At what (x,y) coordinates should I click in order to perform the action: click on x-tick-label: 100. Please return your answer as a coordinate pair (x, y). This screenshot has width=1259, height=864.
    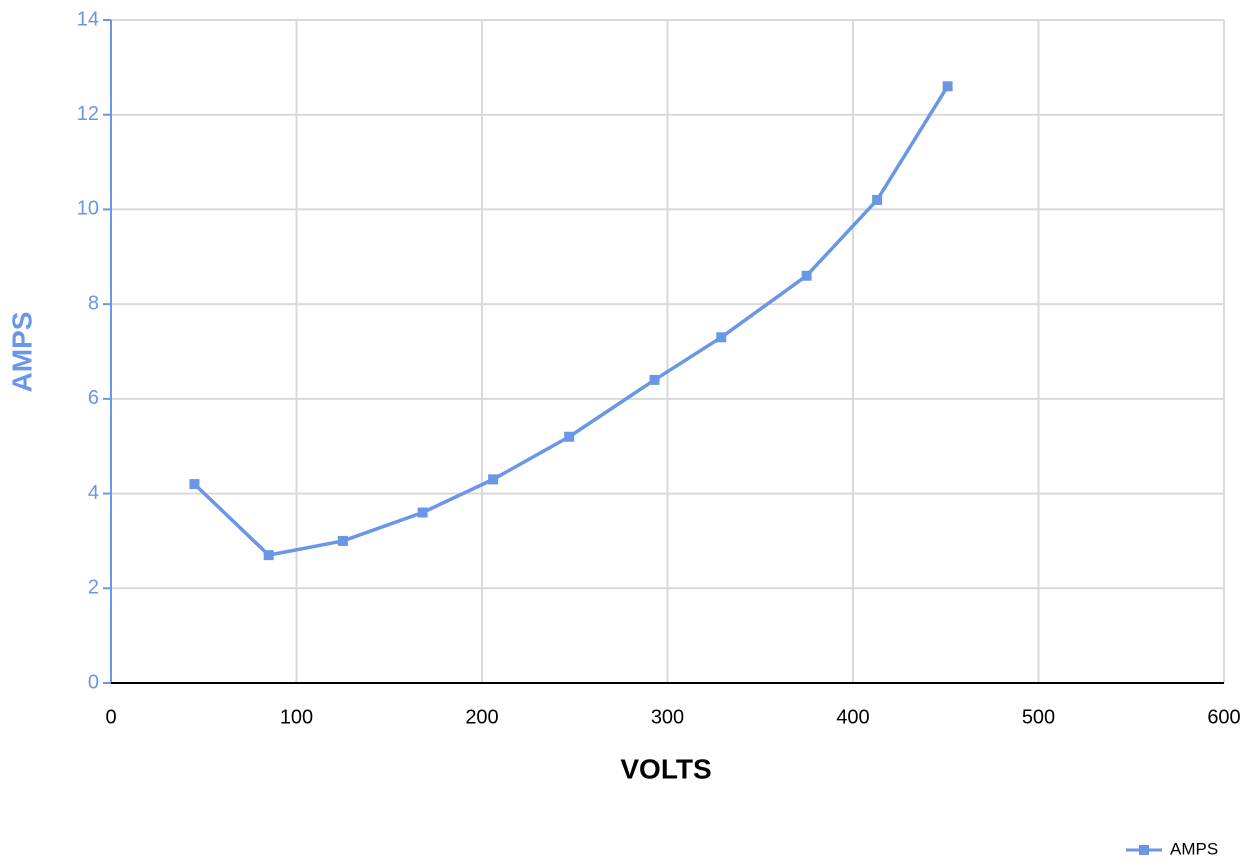
    Looking at the image, I should click on (296, 717).